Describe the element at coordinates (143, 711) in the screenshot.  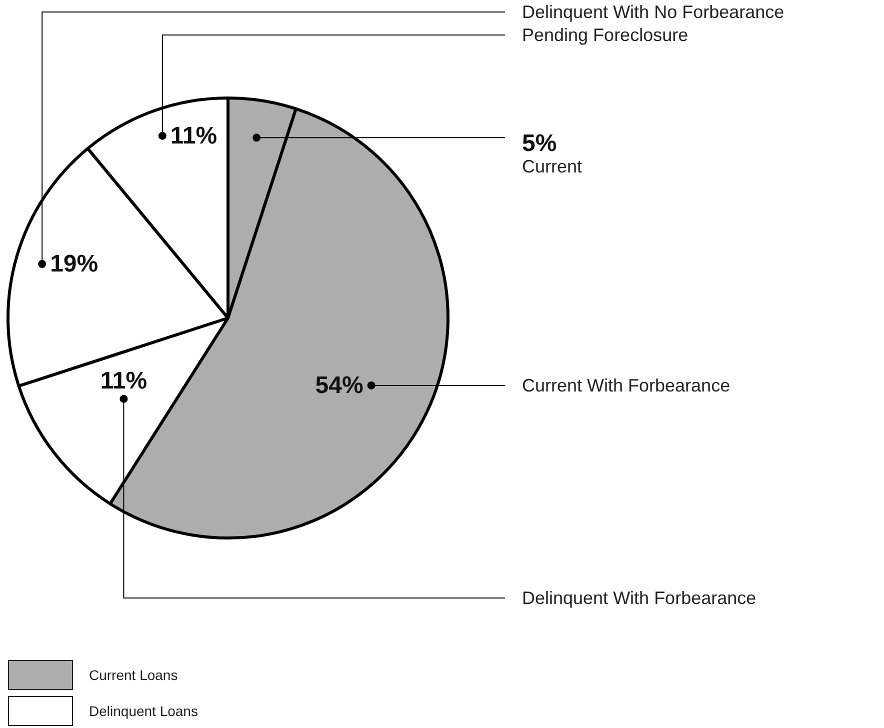
I see `text: Delinquent Loans` at that location.